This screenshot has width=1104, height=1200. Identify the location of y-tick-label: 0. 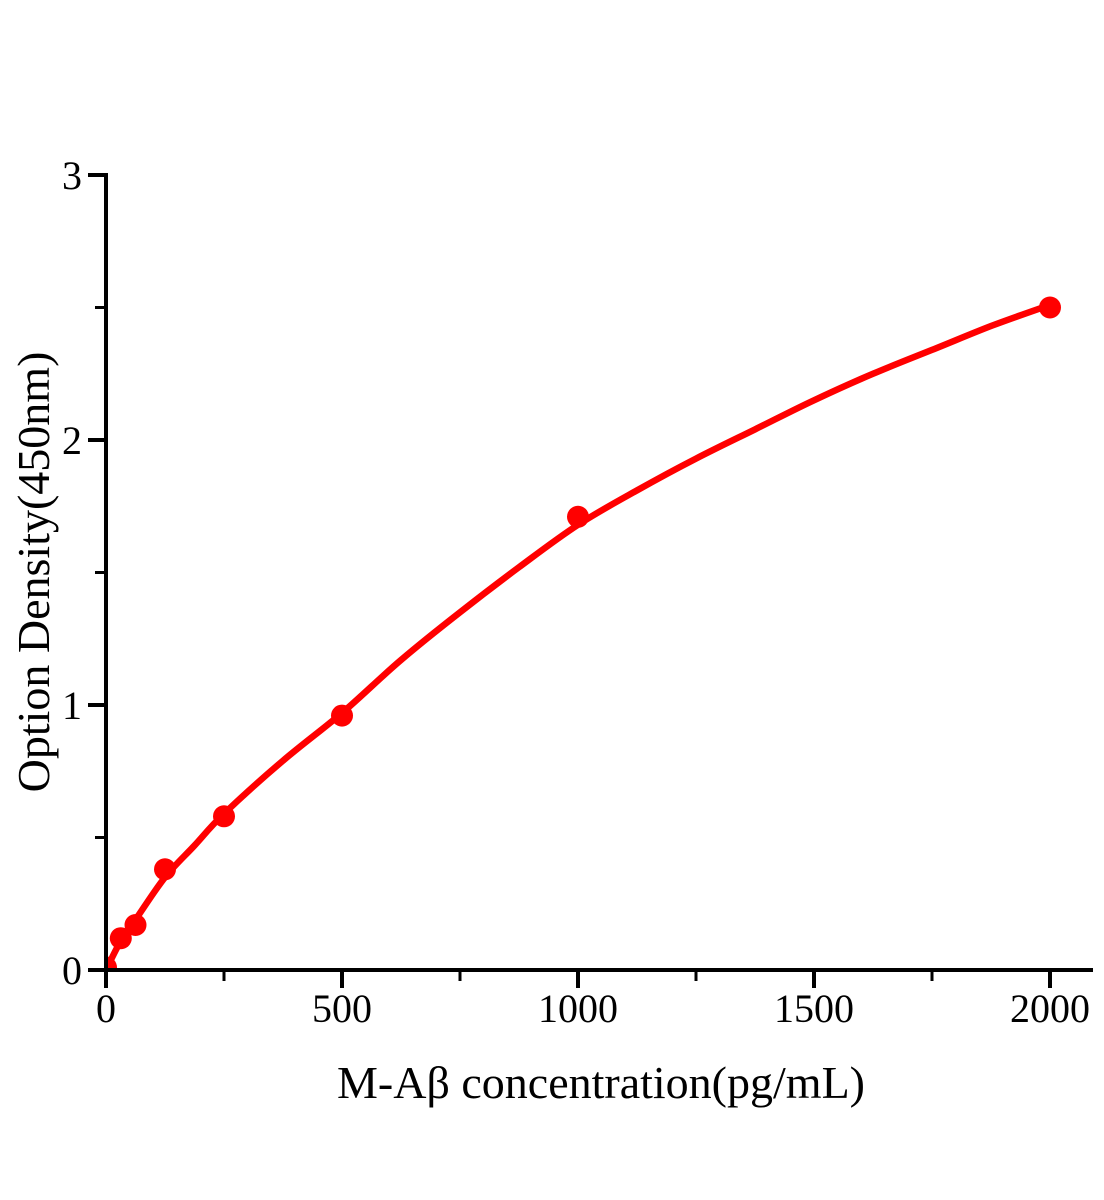
(72, 970).